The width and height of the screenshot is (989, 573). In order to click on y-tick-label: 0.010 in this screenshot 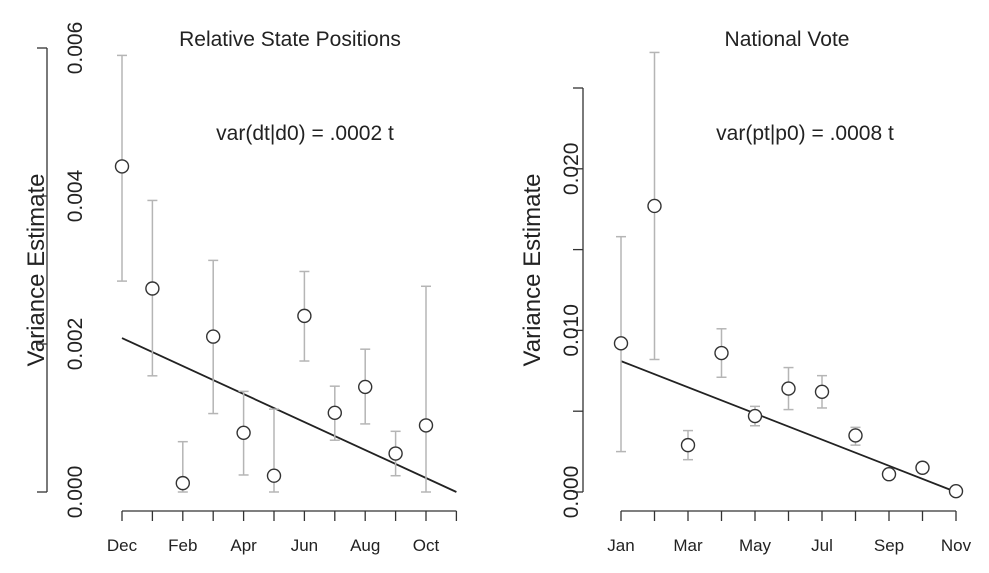, I will do `click(571, 330)`.